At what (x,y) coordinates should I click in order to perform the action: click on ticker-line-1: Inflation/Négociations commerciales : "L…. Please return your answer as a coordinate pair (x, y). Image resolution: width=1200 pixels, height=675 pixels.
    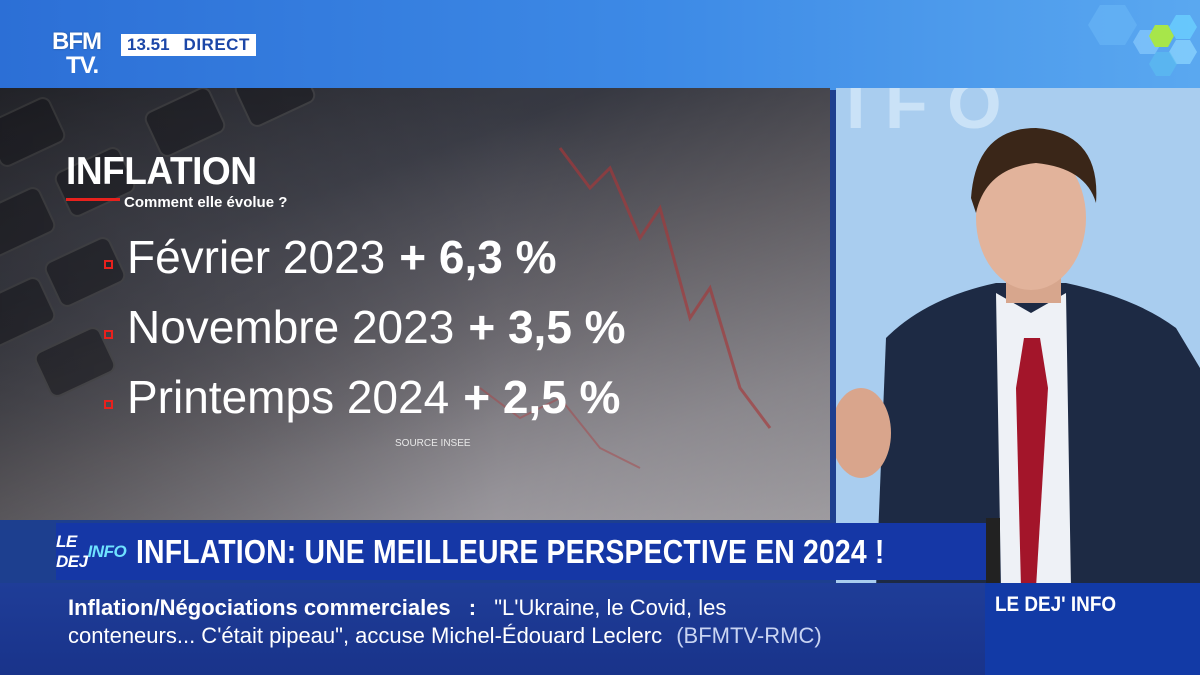
    Looking at the image, I should click on (397, 608).